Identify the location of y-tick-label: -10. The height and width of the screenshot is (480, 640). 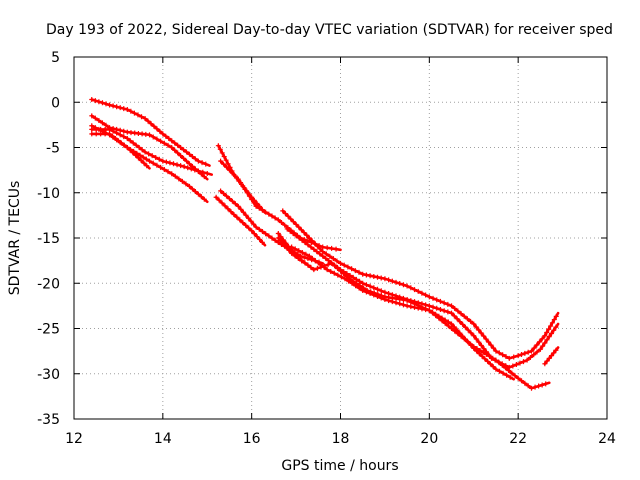
(48, 194).